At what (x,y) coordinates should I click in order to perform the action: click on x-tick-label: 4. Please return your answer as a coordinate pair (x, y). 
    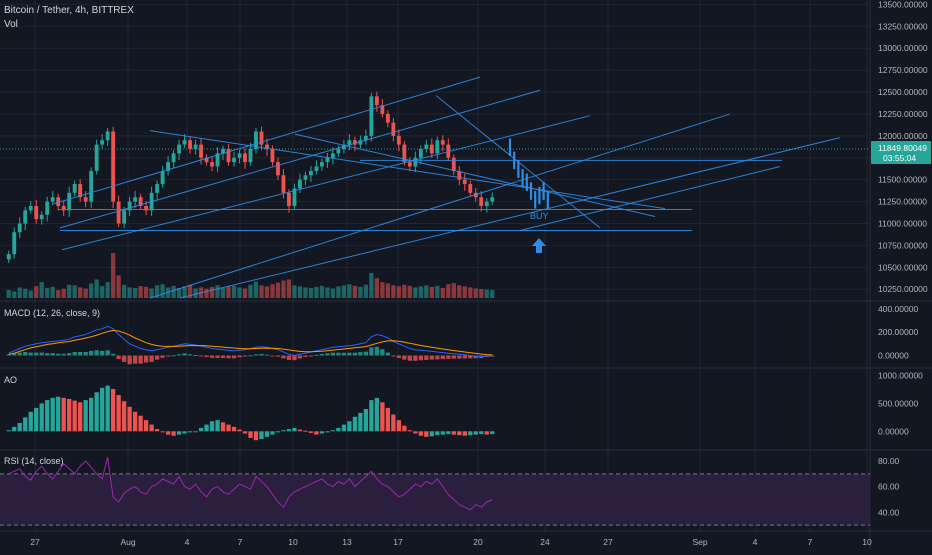
    Looking at the image, I should click on (755, 542).